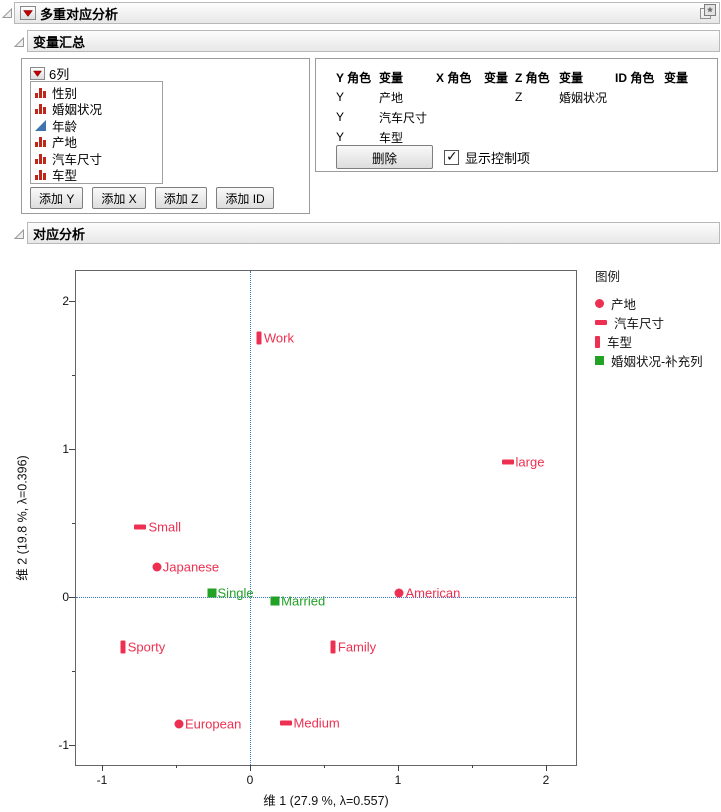  What do you see at coordinates (259, 338) in the screenshot?
I see `data-point-work` at bounding box center [259, 338].